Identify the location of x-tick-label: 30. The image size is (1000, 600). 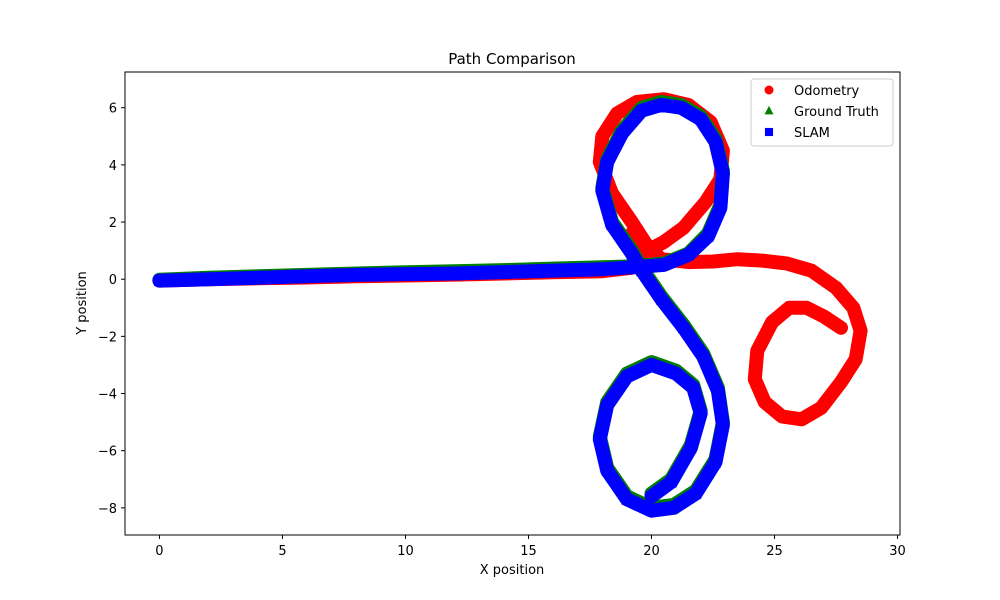
(897, 551).